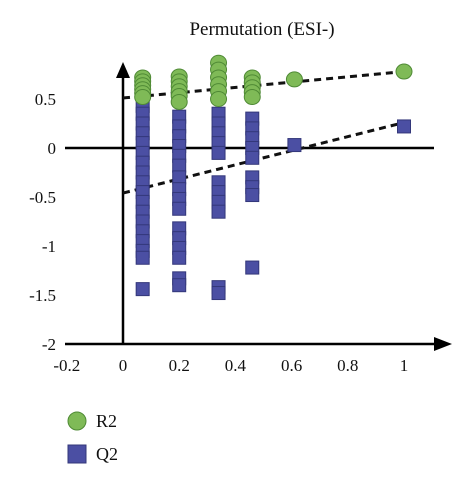  Describe the element at coordinates (347, 365) in the screenshot. I see `x-tick-label: 0.8` at that location.